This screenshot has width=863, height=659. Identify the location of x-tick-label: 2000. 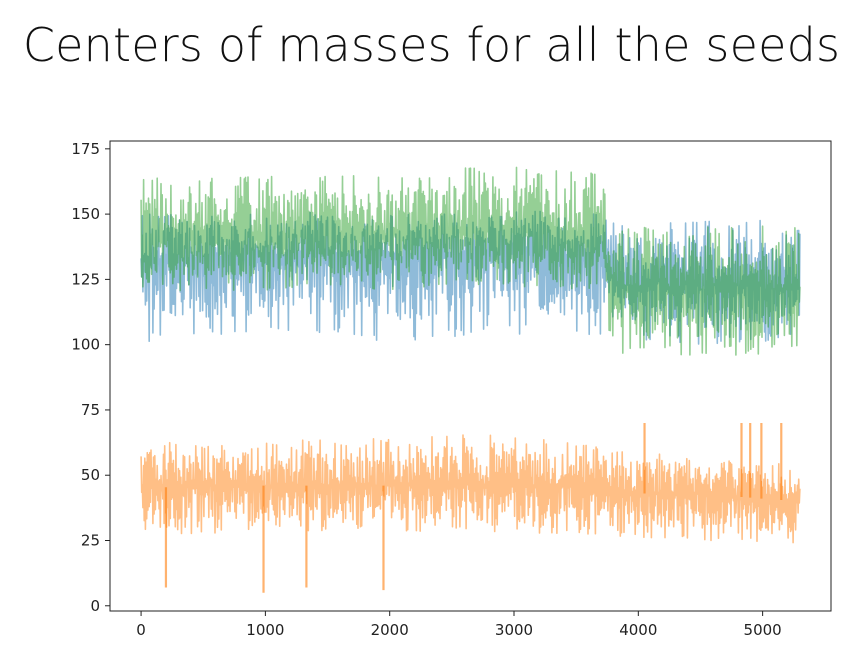
(390, 630).